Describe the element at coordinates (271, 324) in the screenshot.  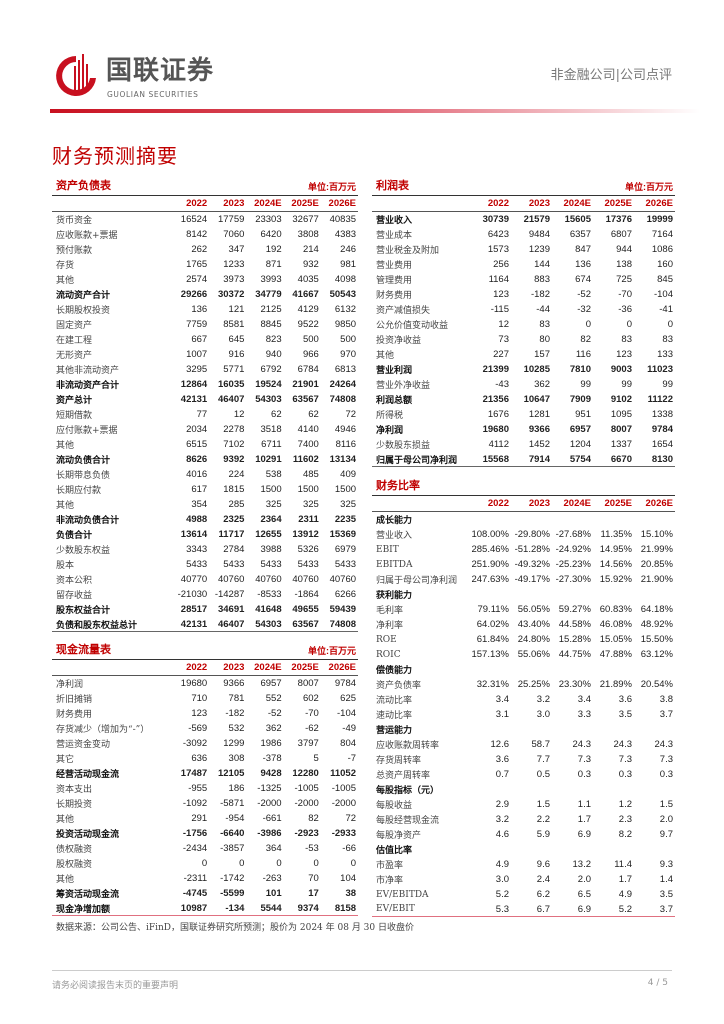
I see `cell-value: 8845` at that location.